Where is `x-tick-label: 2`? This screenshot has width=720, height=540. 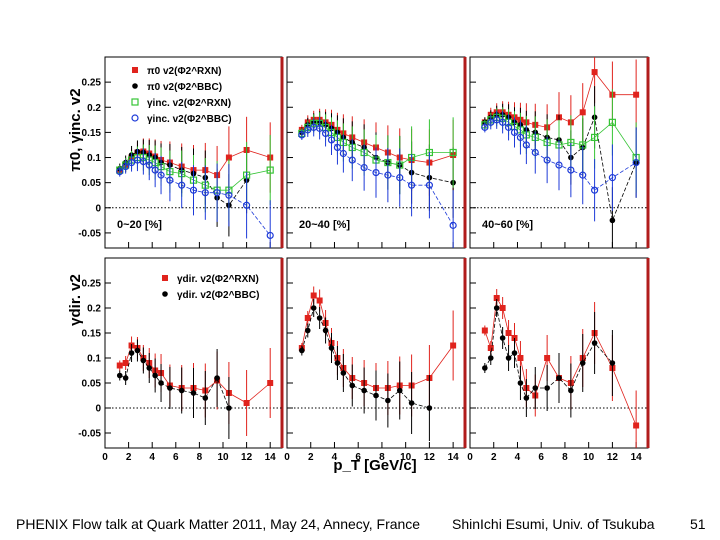 x-tick-label: 2 is located at coordinates (311, 457).